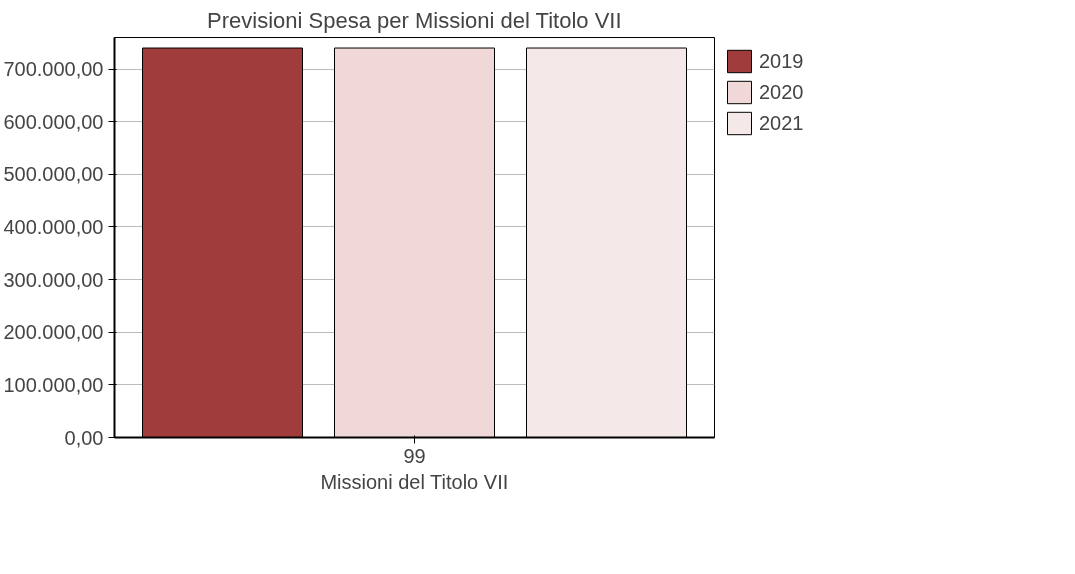 This screenshot has width=1075, height=574. What do you see at coordinates (414, 455) in the screenshot?
I see `x-tick-label: 99` at bounding box center [414, 455].